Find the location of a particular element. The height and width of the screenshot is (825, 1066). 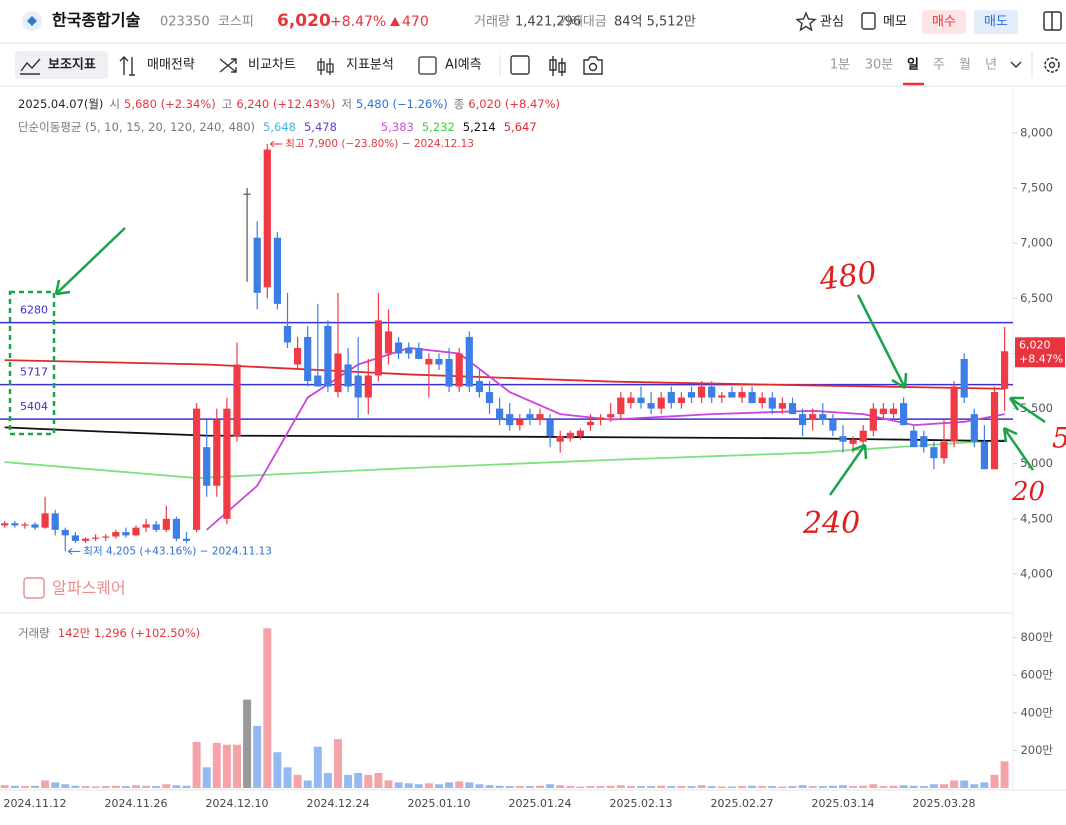

camera-tool is located at coordinates (593, 65).